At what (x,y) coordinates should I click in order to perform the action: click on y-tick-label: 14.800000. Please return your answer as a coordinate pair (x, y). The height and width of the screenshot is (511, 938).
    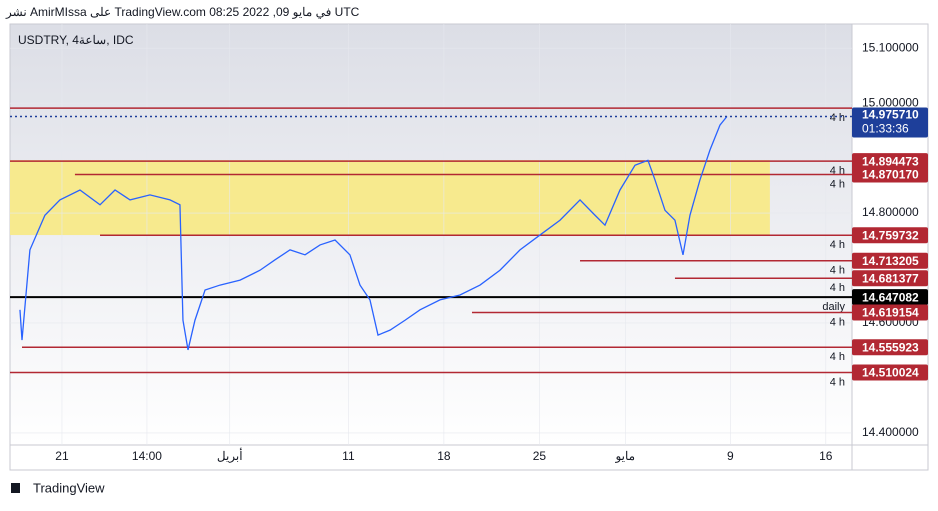
    Looking at the image, I should click on (890, 212).